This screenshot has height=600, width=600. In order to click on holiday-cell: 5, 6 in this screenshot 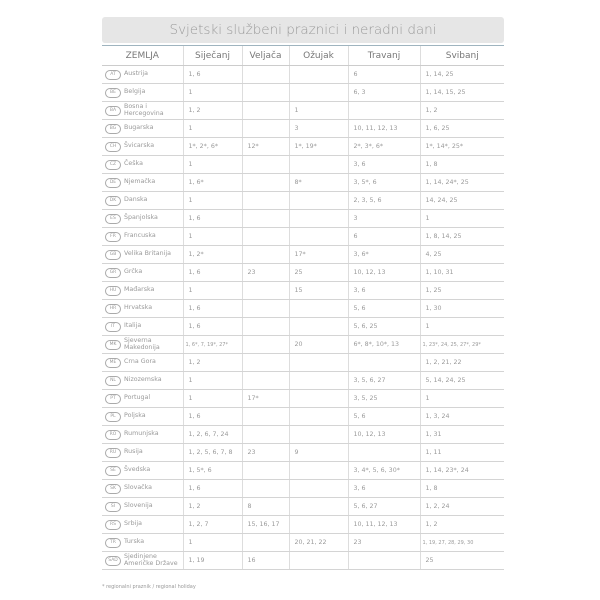, I will do `click(383, 308)`.